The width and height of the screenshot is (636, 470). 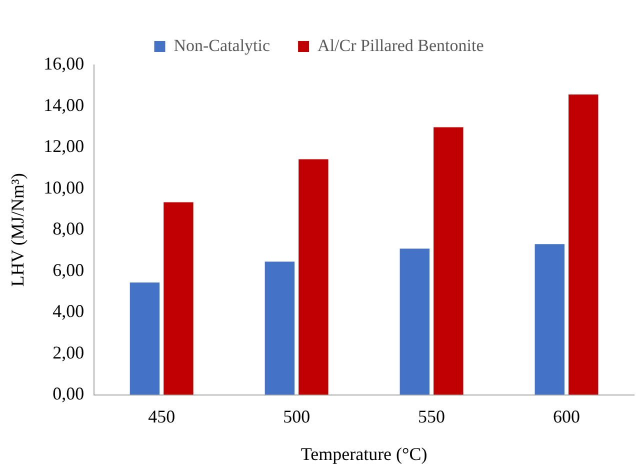 I want to click on x-axis-title: Temperature (°C), so click(x=364, y=454).